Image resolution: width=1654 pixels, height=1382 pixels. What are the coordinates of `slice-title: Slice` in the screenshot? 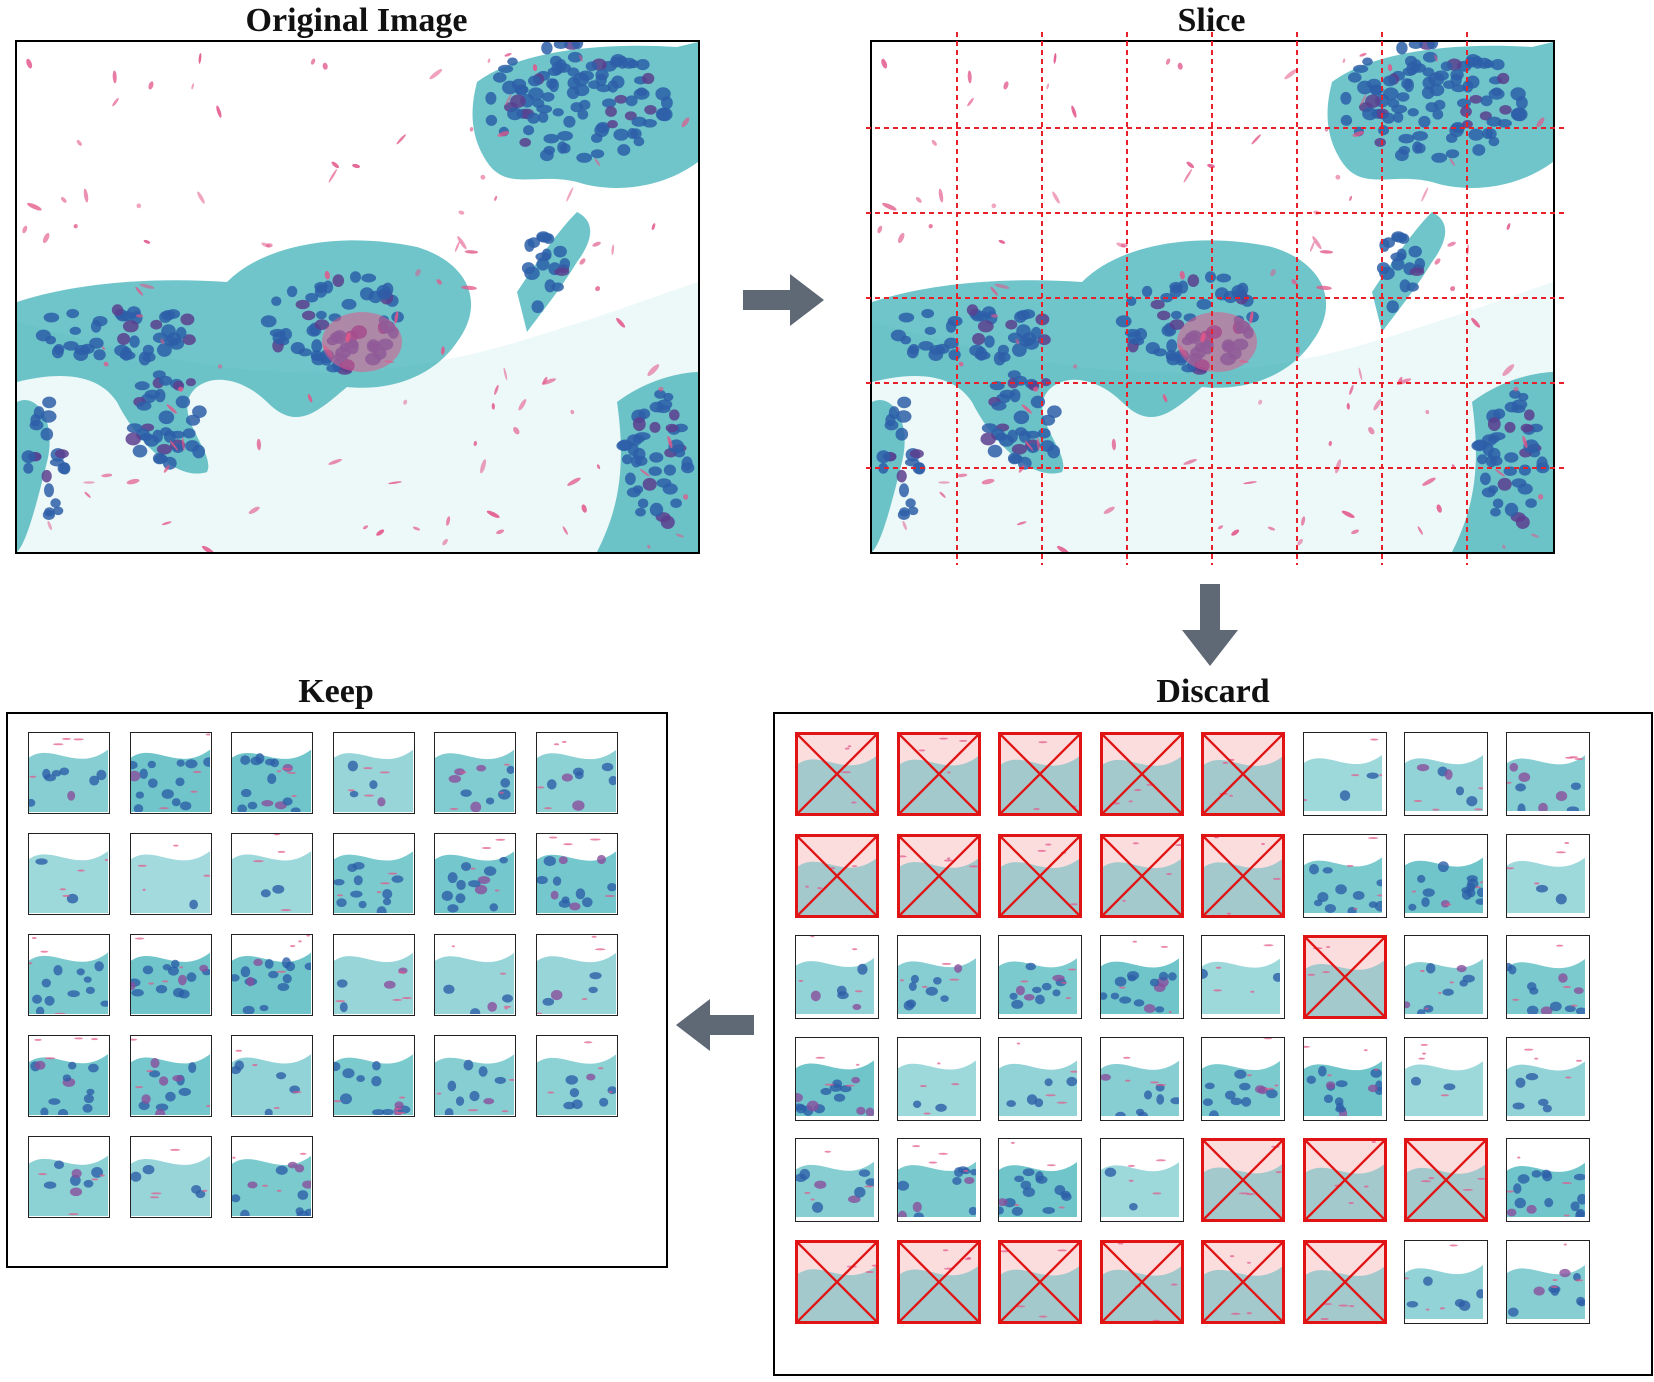 It's located at (1211, 20).